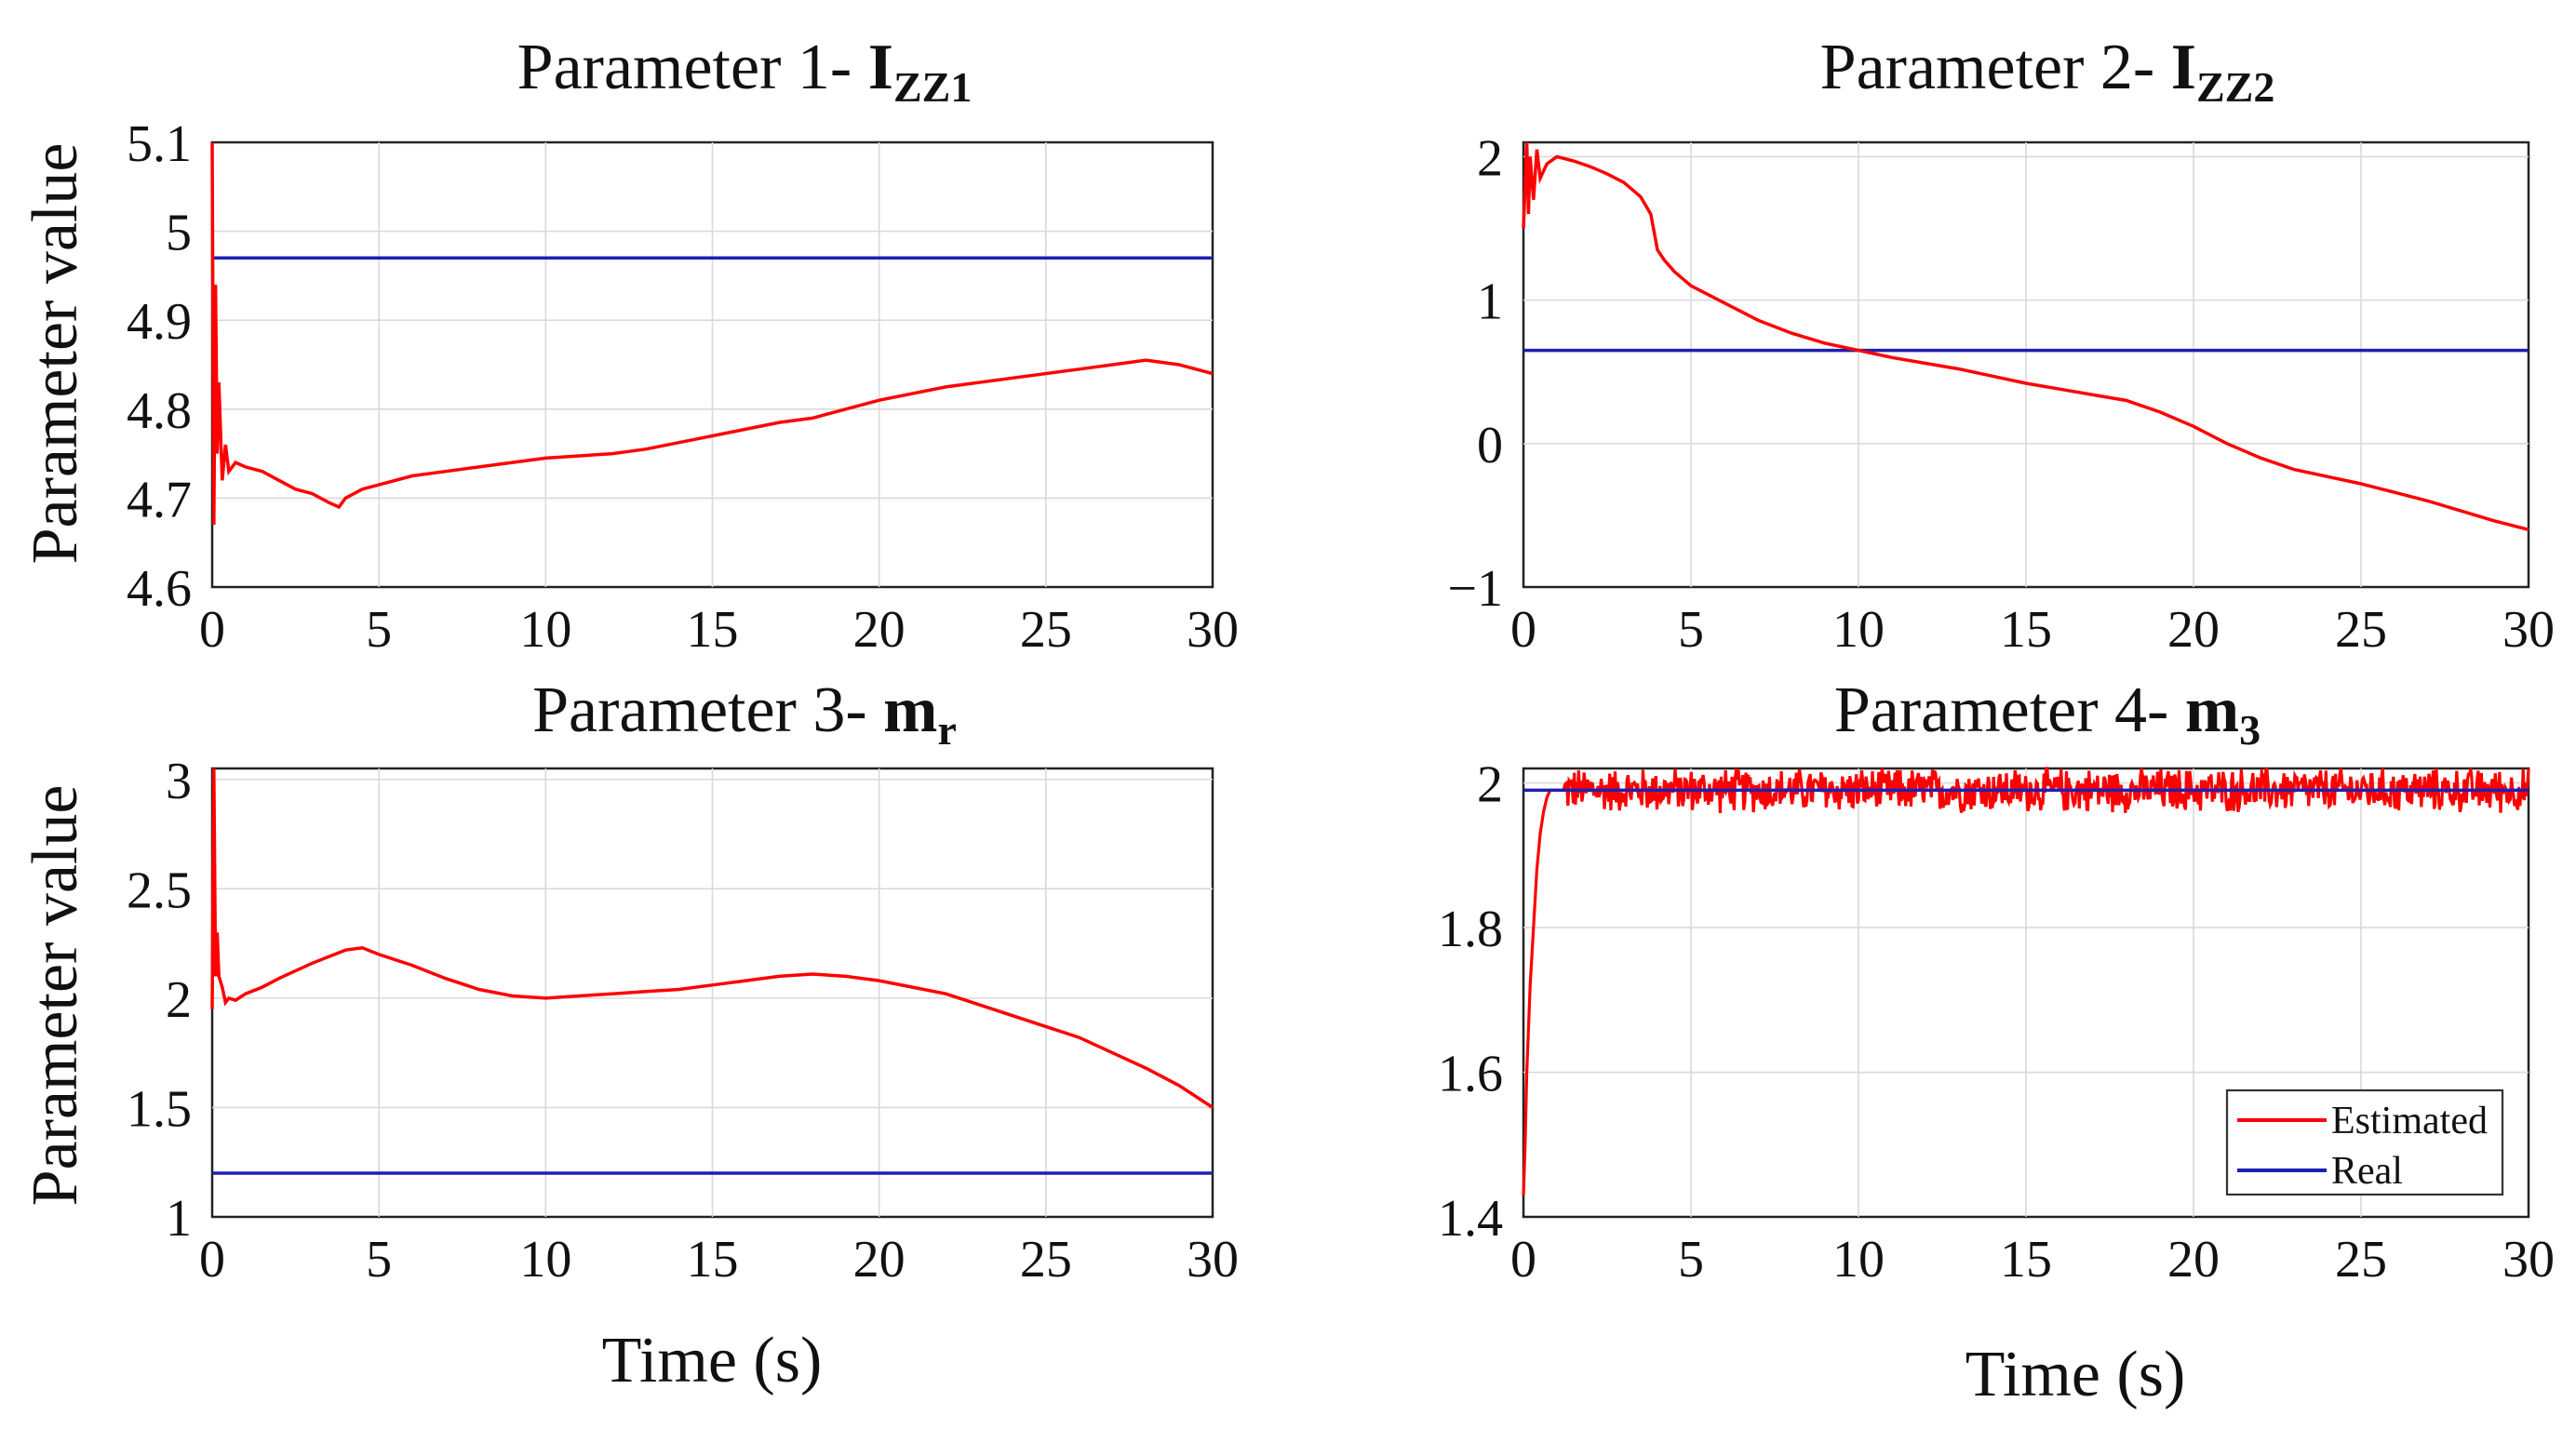 The width and height of the screenshot is (2576, 1429). What do you see at coordinates (1213, 630) in the screenshot?
I see `panel-1-xtick-label: 30` at bounding box center [1213, 630].